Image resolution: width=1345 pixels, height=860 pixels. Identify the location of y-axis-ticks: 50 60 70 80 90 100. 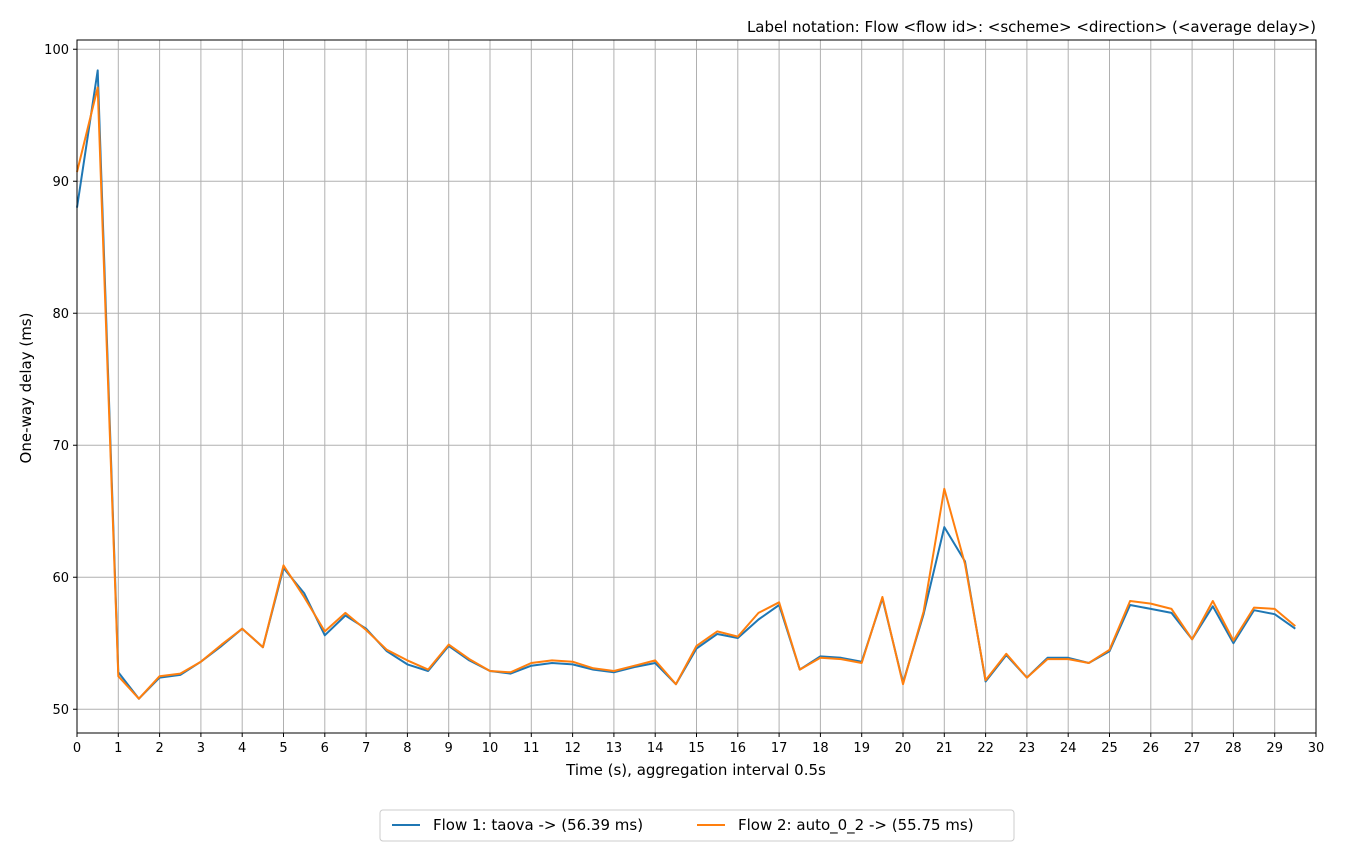
(60, 380).